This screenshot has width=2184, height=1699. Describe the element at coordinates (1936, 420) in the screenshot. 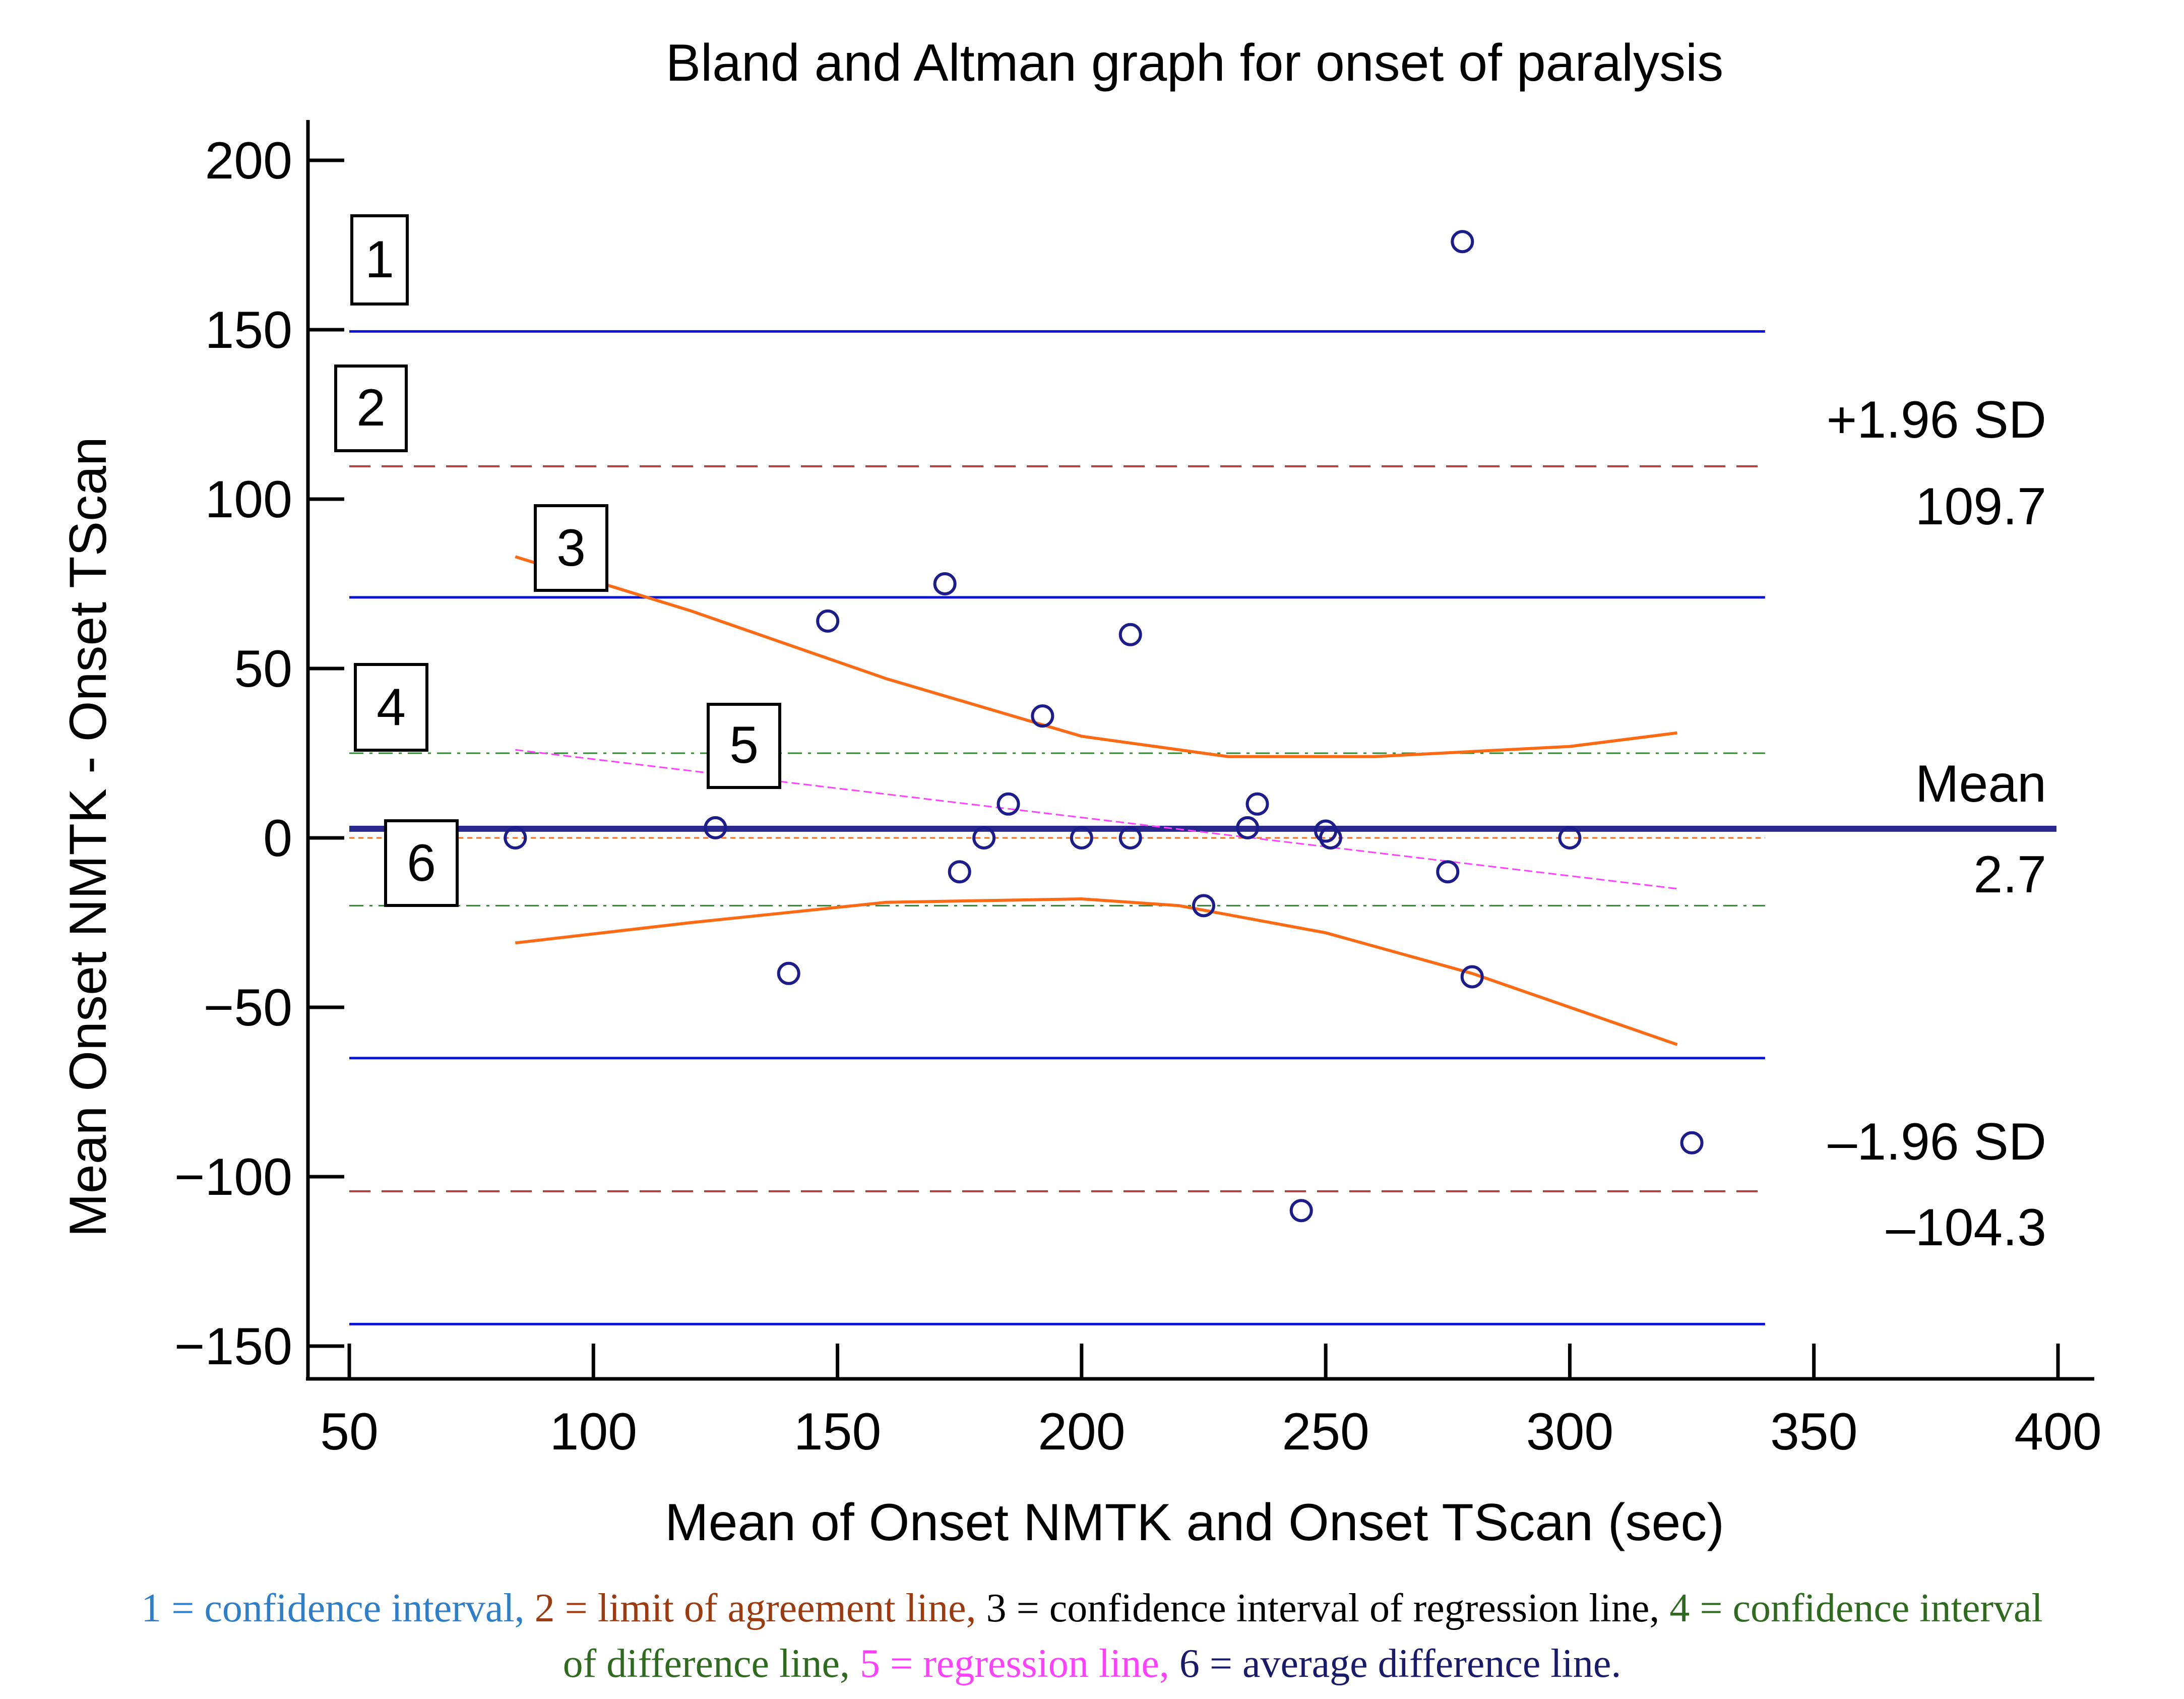

I see `upper-sd-label: +1.96 SD` at that location.